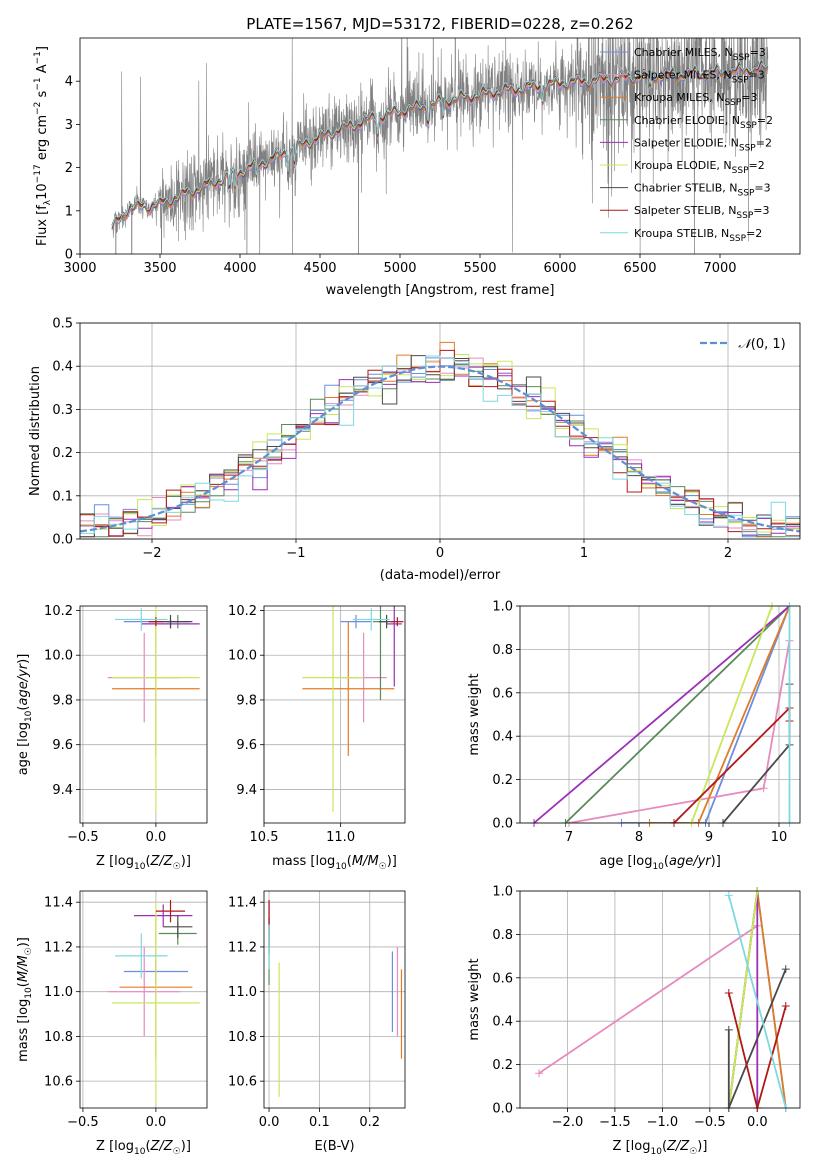 The height and width of the screenshot is (1170, 819). I want to click on x-tick-label: 7000, so click(719, 268).